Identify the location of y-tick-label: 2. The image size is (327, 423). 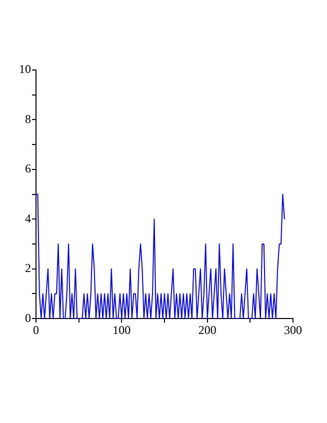
(28, 268).